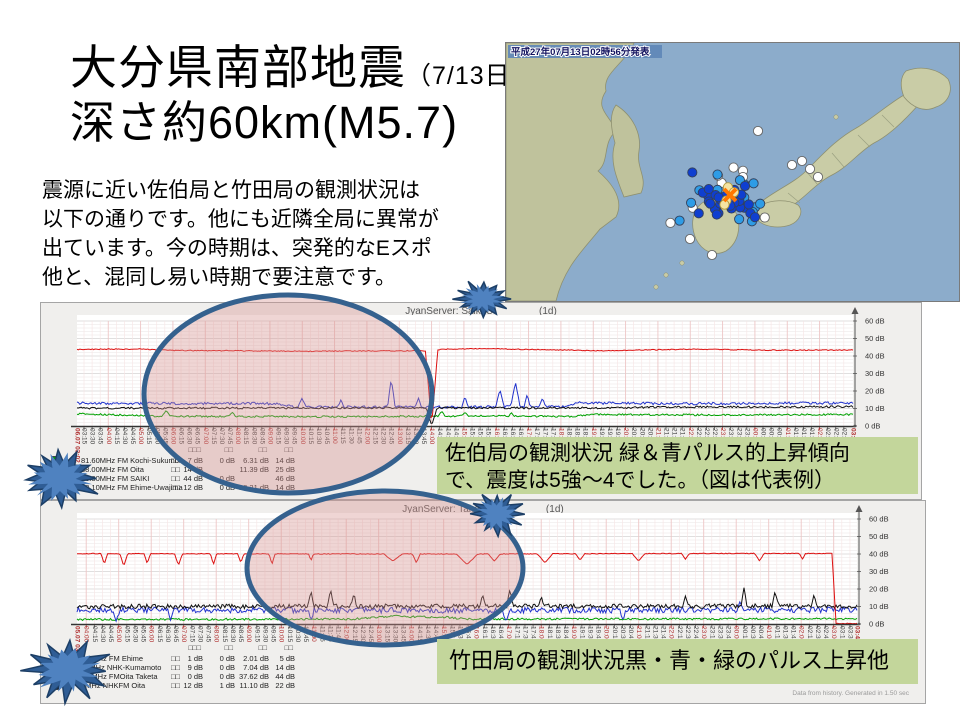  What do you see at coordinates (850, 693) in the screenshot?
I see `generated-note: Data from history. Generated in 1.50 sec` at bounding box center [850, 693].